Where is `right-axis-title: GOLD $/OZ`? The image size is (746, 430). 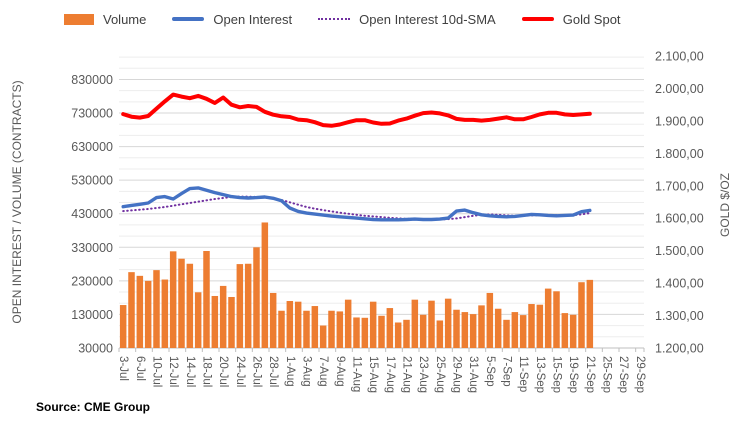
right-axis-title: GOLD $/OZ is located at coordinates (725, 205).